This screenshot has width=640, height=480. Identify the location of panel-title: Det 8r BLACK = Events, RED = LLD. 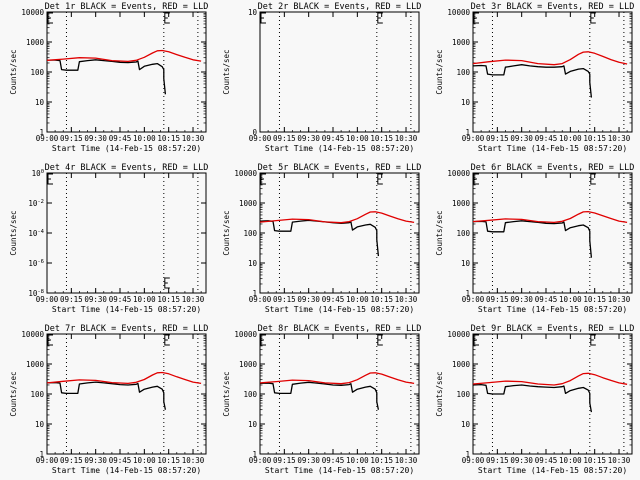
(340, 329).